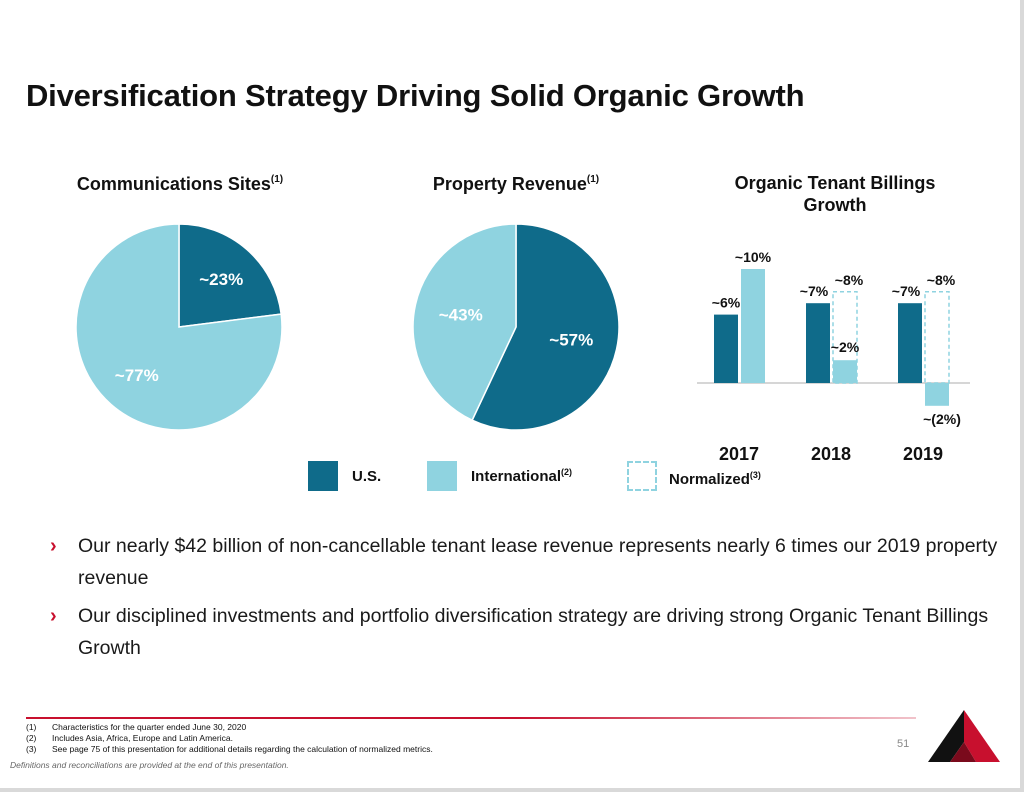 The height and width of the screenshot is (792, 1024). I want to click on footer-divider, so click(471, 718).